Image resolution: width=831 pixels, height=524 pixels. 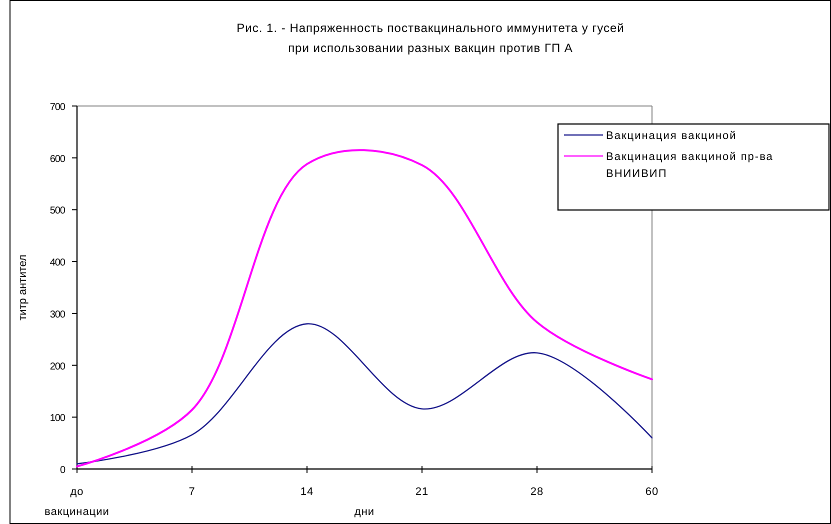 I want to click on y-axis-title: титр антител, so click(x=23, y=287).